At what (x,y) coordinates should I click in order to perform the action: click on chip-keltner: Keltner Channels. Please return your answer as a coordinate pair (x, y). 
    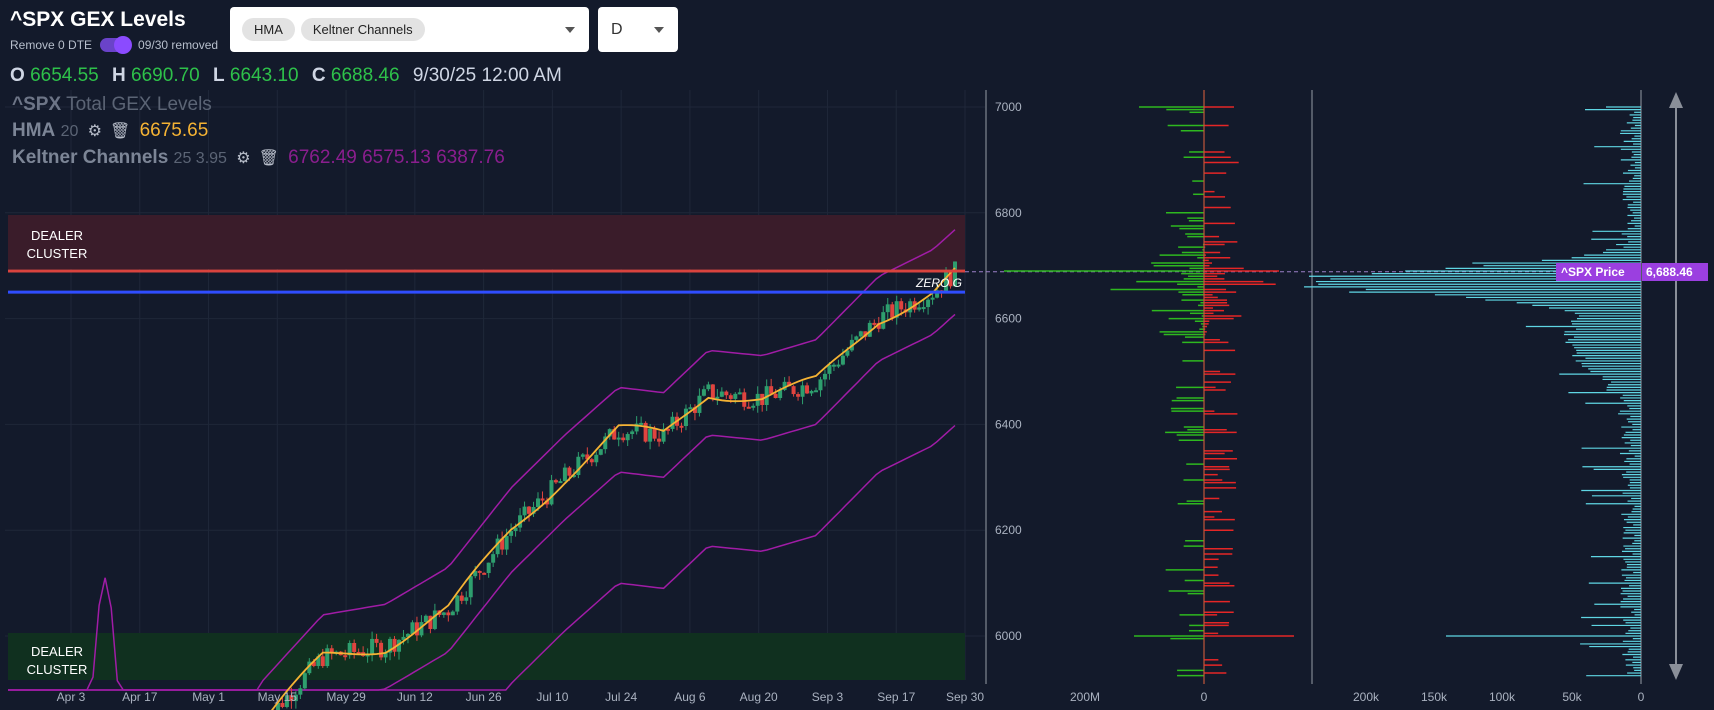
    Looking at the image, I should click on (362, 29).